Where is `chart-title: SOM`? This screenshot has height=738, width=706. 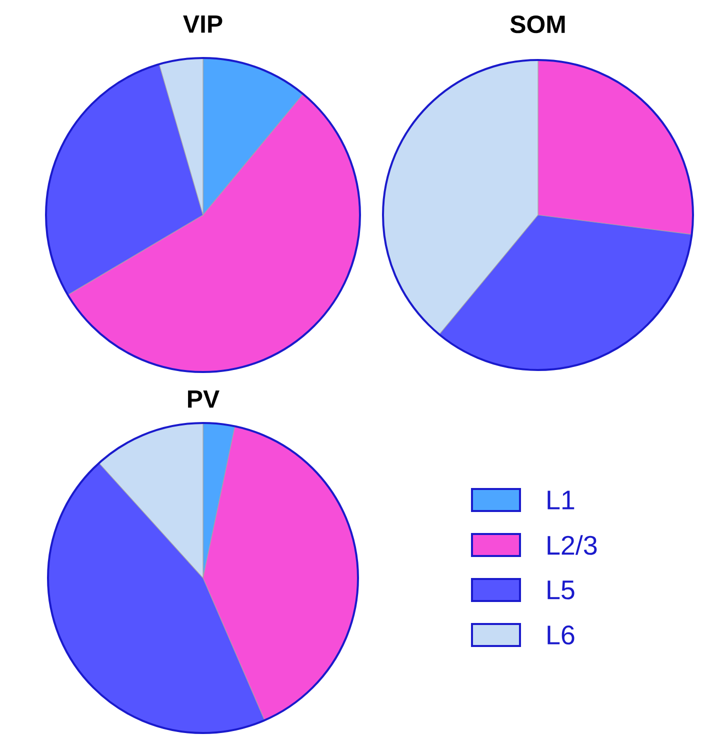 chart-title: SOM is located at coordinates (537, 25).